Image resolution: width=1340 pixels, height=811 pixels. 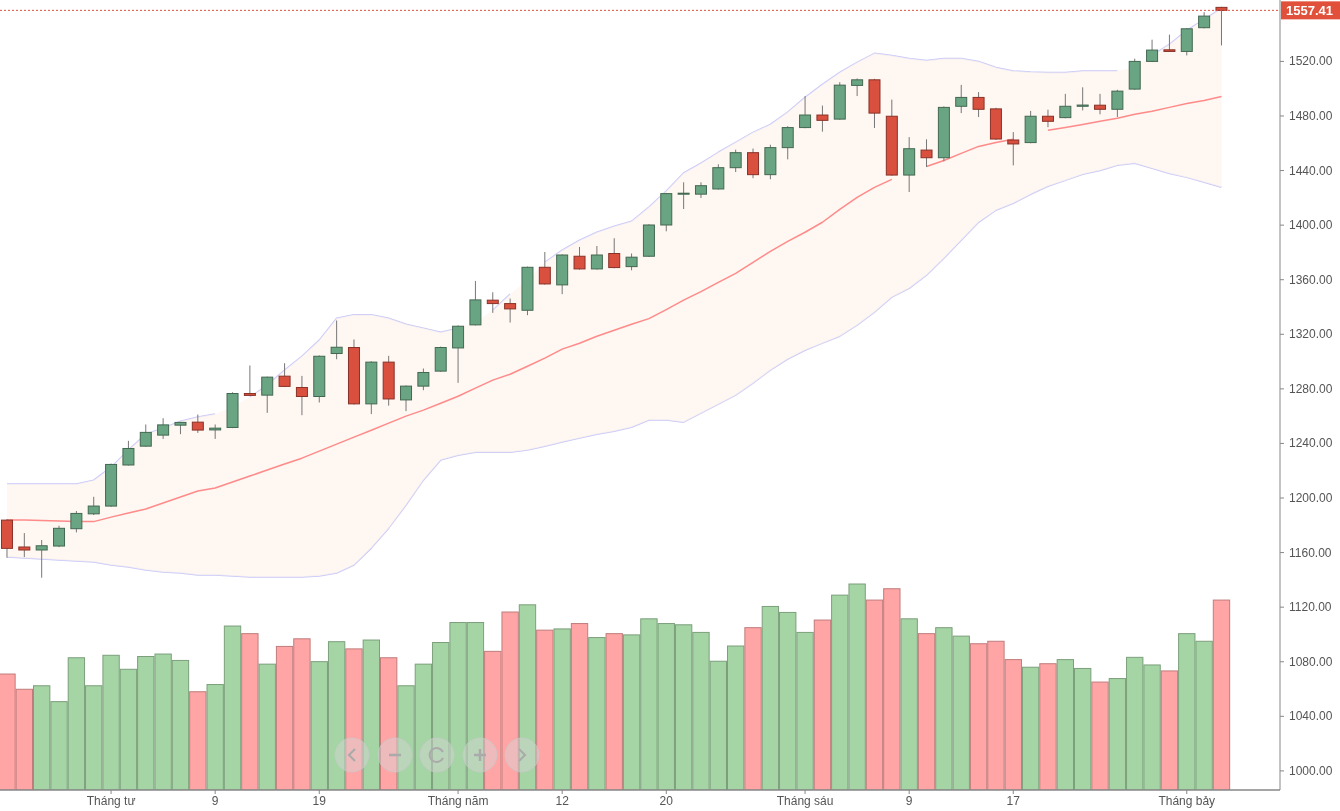 I want to click on y-tick-label: 1200.00, so click(x=1311, y=498).